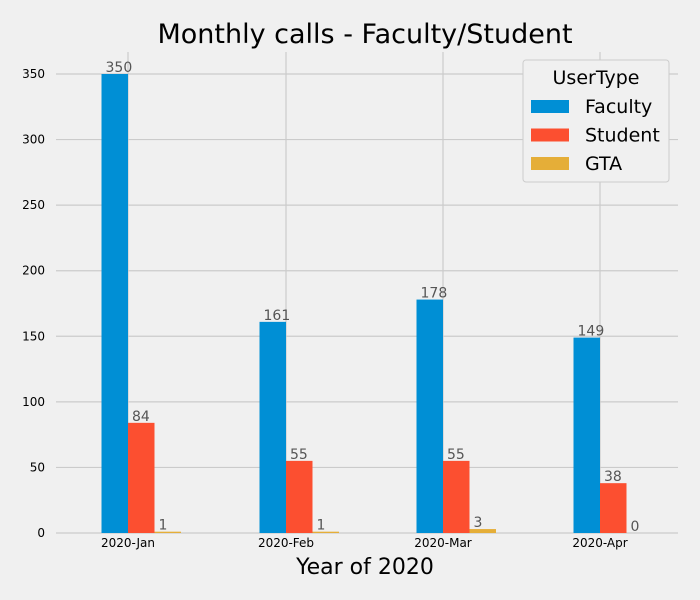 The image size is (700, 600). What do you see at coordinates (599, 543) in the screenshot?
I see `x-tick-label: 2020-Apr` at bounding box center [599, 543].